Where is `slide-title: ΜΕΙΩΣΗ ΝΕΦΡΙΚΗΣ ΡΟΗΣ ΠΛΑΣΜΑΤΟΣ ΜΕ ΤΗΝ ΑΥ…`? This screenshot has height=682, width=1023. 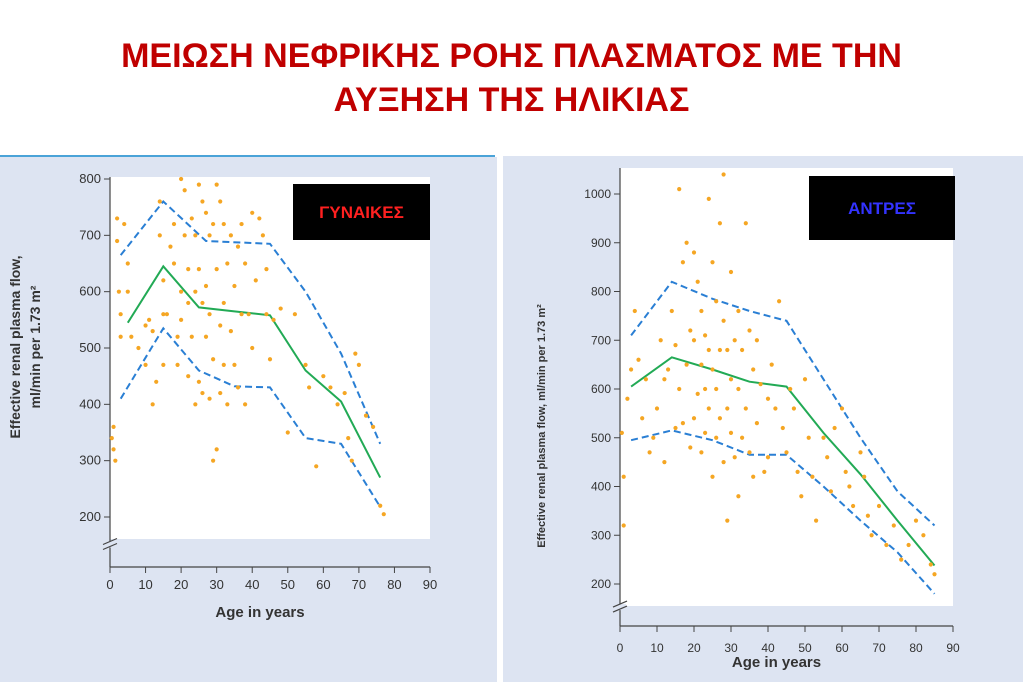 slide-title: ΜΕΙΩΣΗ ΝΕΦΡΙΚΗΣ ΡΟΗΣ ΠΛΑΣΜΑΤΟΣ ΜΕ ΤΗΝ ΑΥ… is located at coordinates (511, 78).